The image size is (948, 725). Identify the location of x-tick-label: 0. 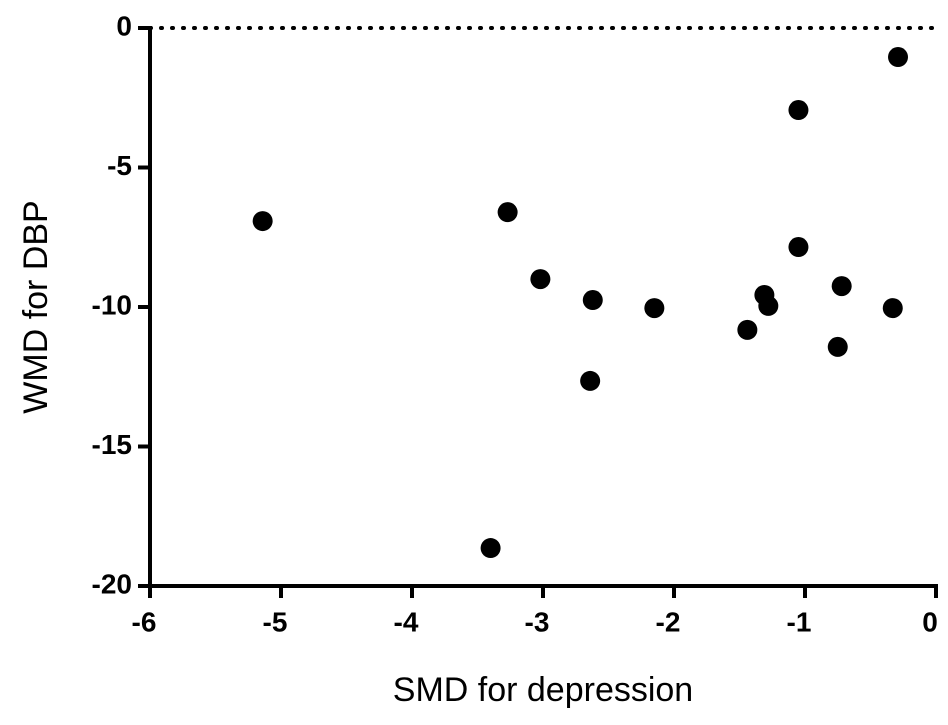
(930, 621).